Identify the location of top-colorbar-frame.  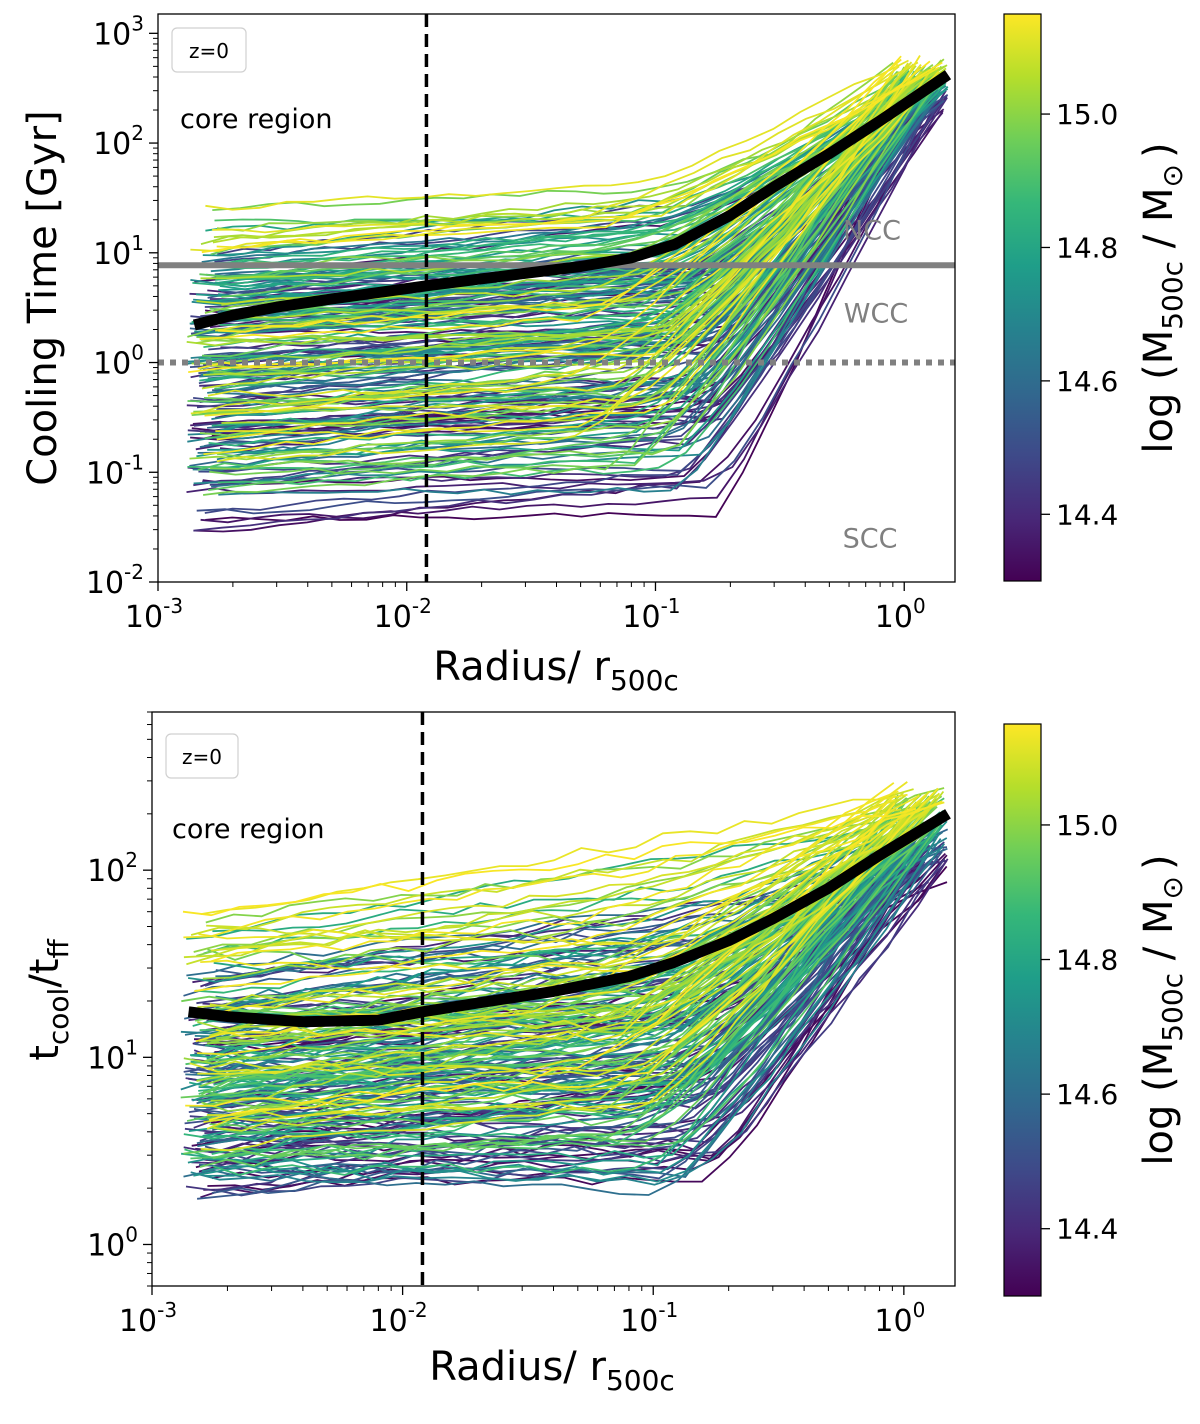
(1022, 297).